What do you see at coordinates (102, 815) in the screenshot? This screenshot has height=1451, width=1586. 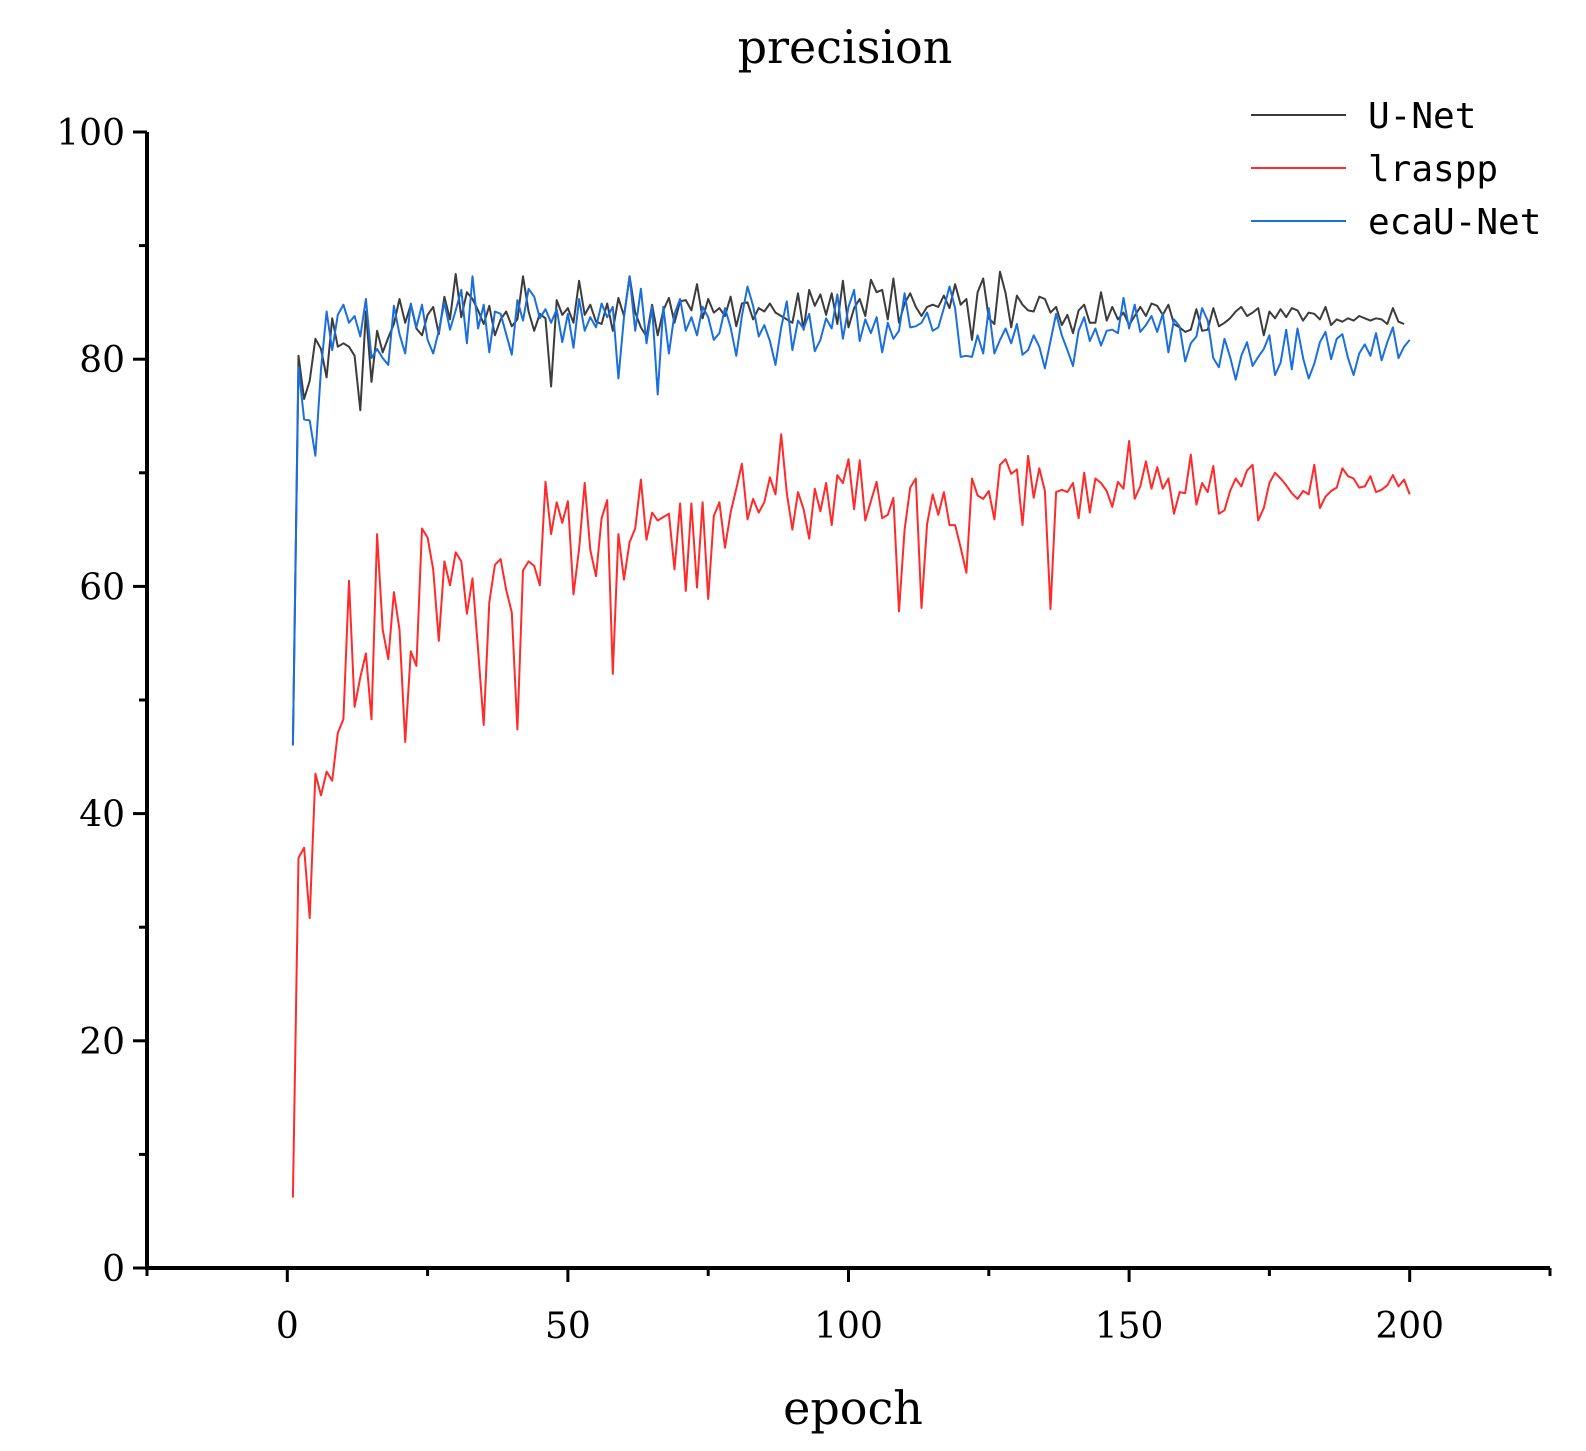 I see `y-tick-label: 40` at bounding box center [102, 815].